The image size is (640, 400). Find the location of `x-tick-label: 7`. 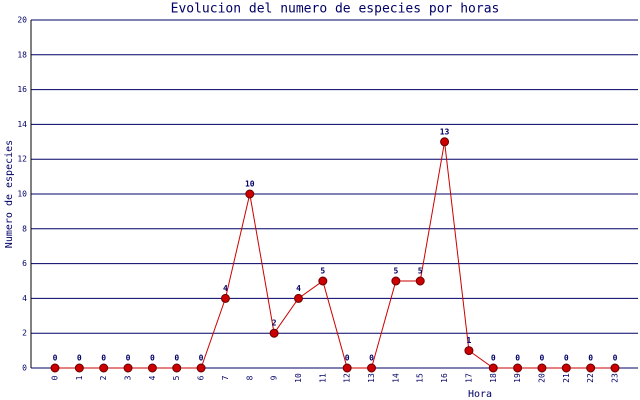

x-tick-label: 7 is located at coordinates (225, 377).